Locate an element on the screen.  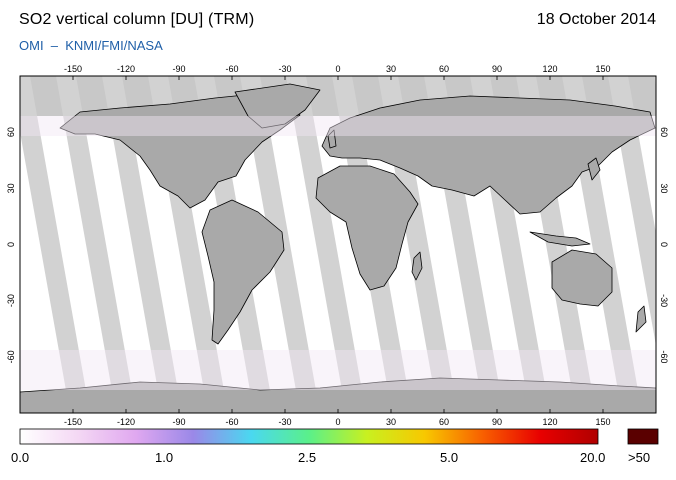
lon-tick-bottom-3: -60 is located at coordinates (231, 422).